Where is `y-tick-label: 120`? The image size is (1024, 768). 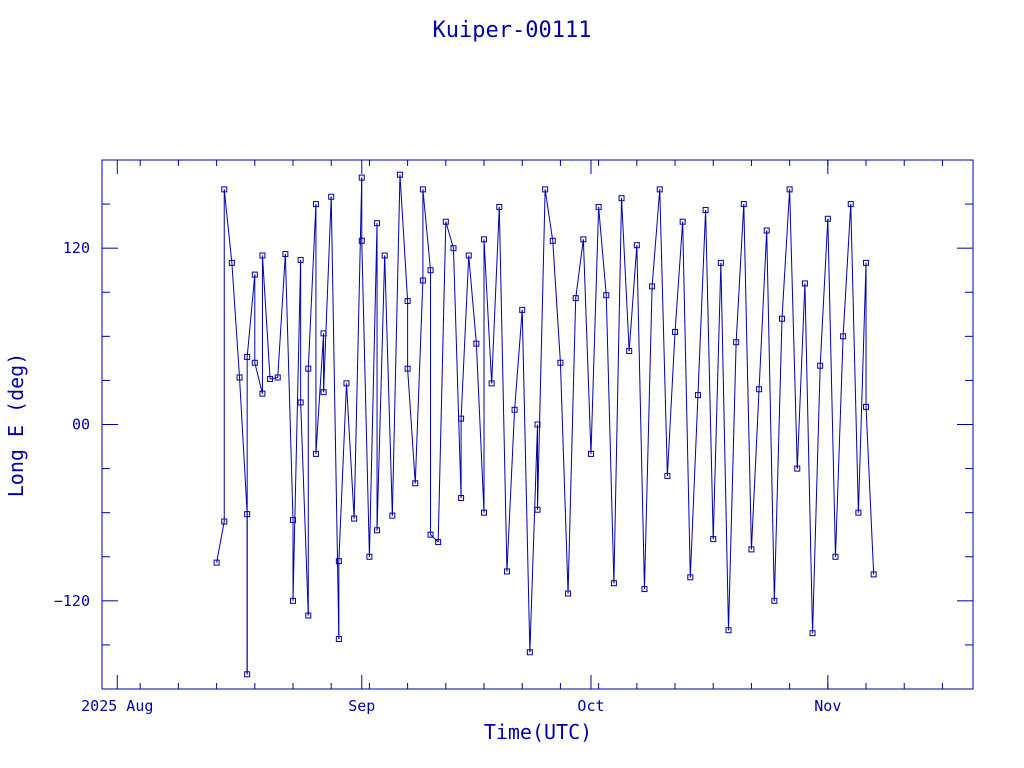 y-tick-label: 120 is located at coordinates (76, 248).